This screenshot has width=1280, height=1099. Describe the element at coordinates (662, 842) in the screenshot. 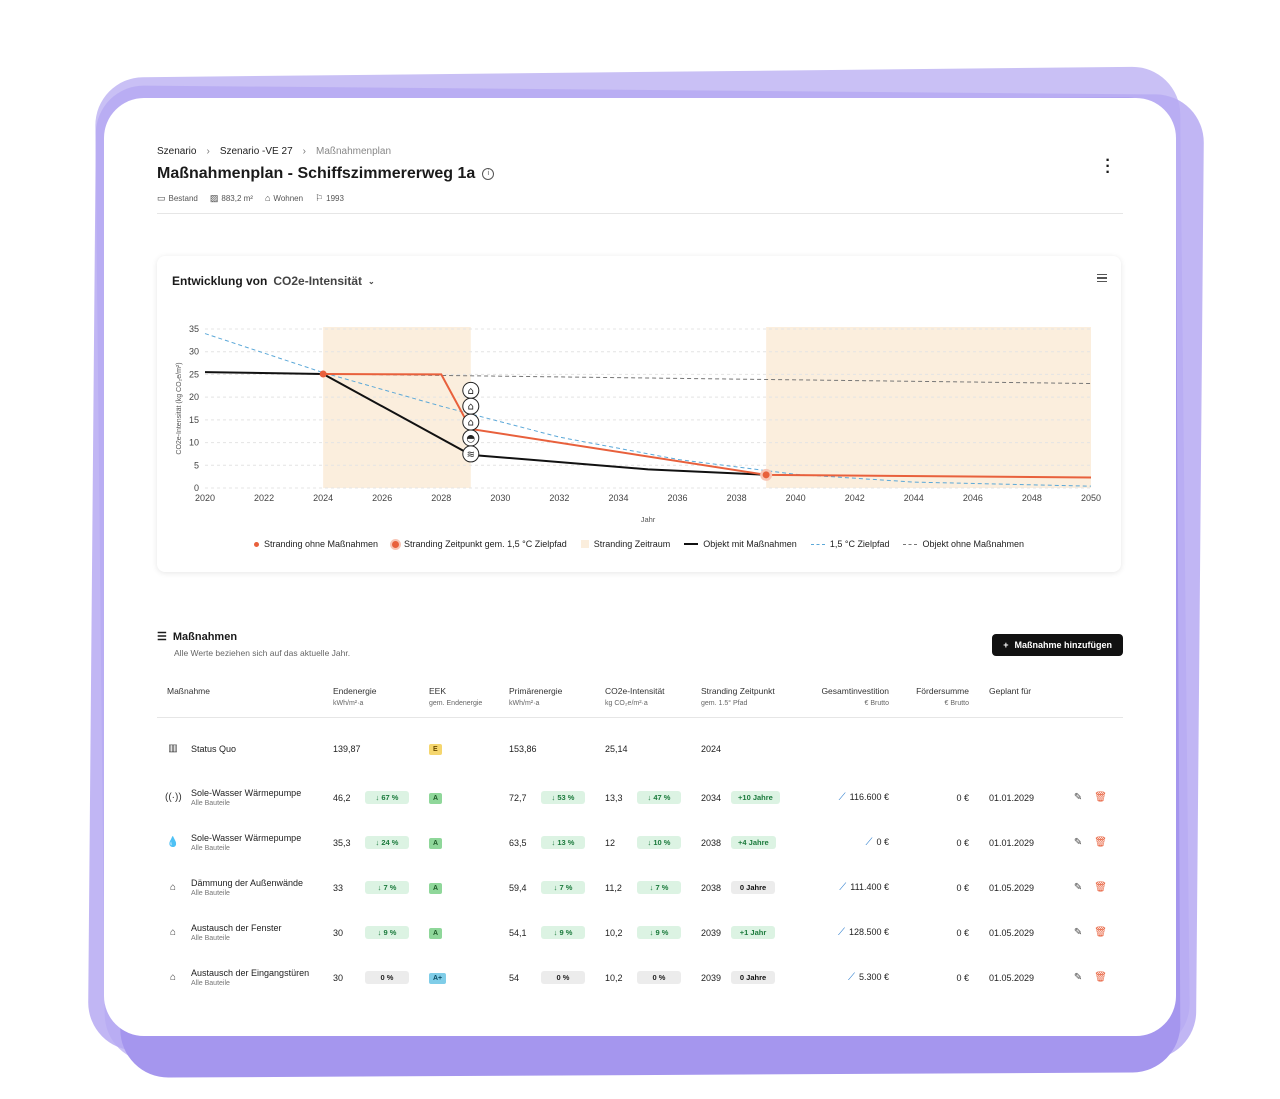

I see `delta-value: 10 %` at that location.